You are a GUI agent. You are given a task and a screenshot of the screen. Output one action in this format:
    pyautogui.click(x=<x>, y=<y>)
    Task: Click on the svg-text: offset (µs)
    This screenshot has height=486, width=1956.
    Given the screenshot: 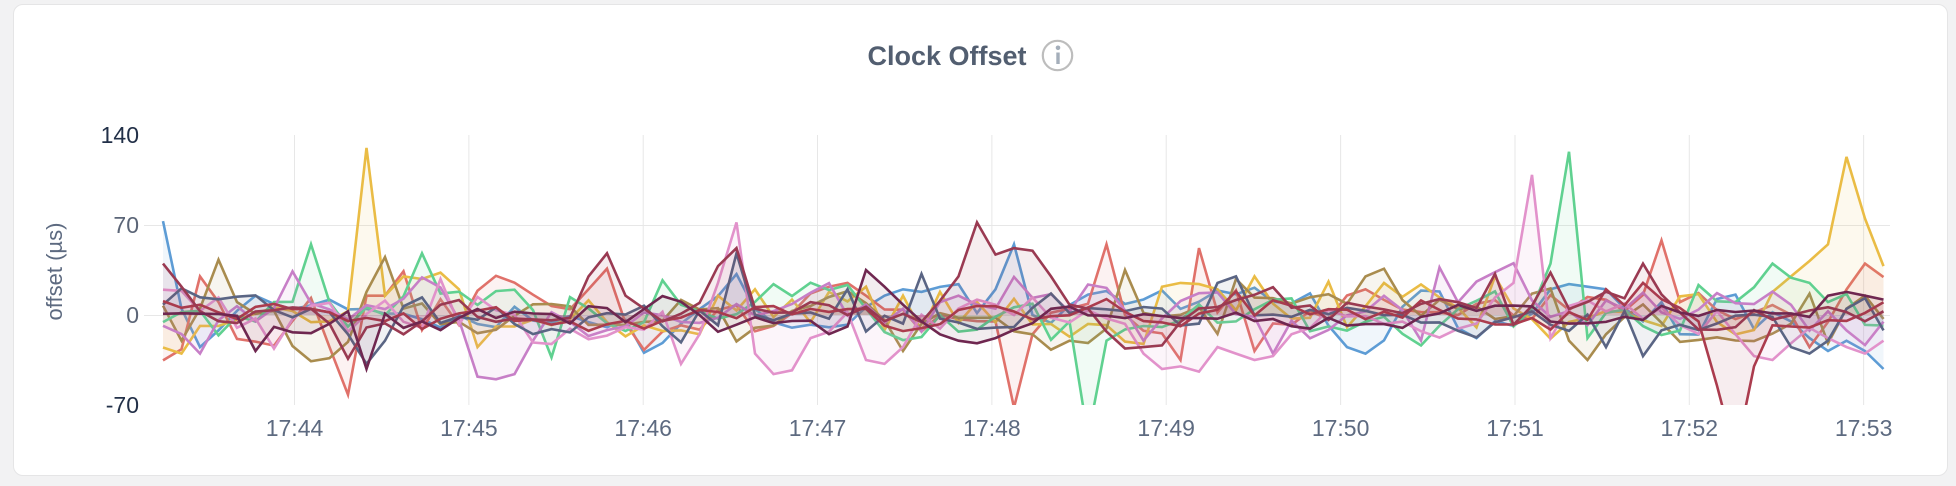 What is the action you would take?
    pyautogui.click(x=54, y=272)
    